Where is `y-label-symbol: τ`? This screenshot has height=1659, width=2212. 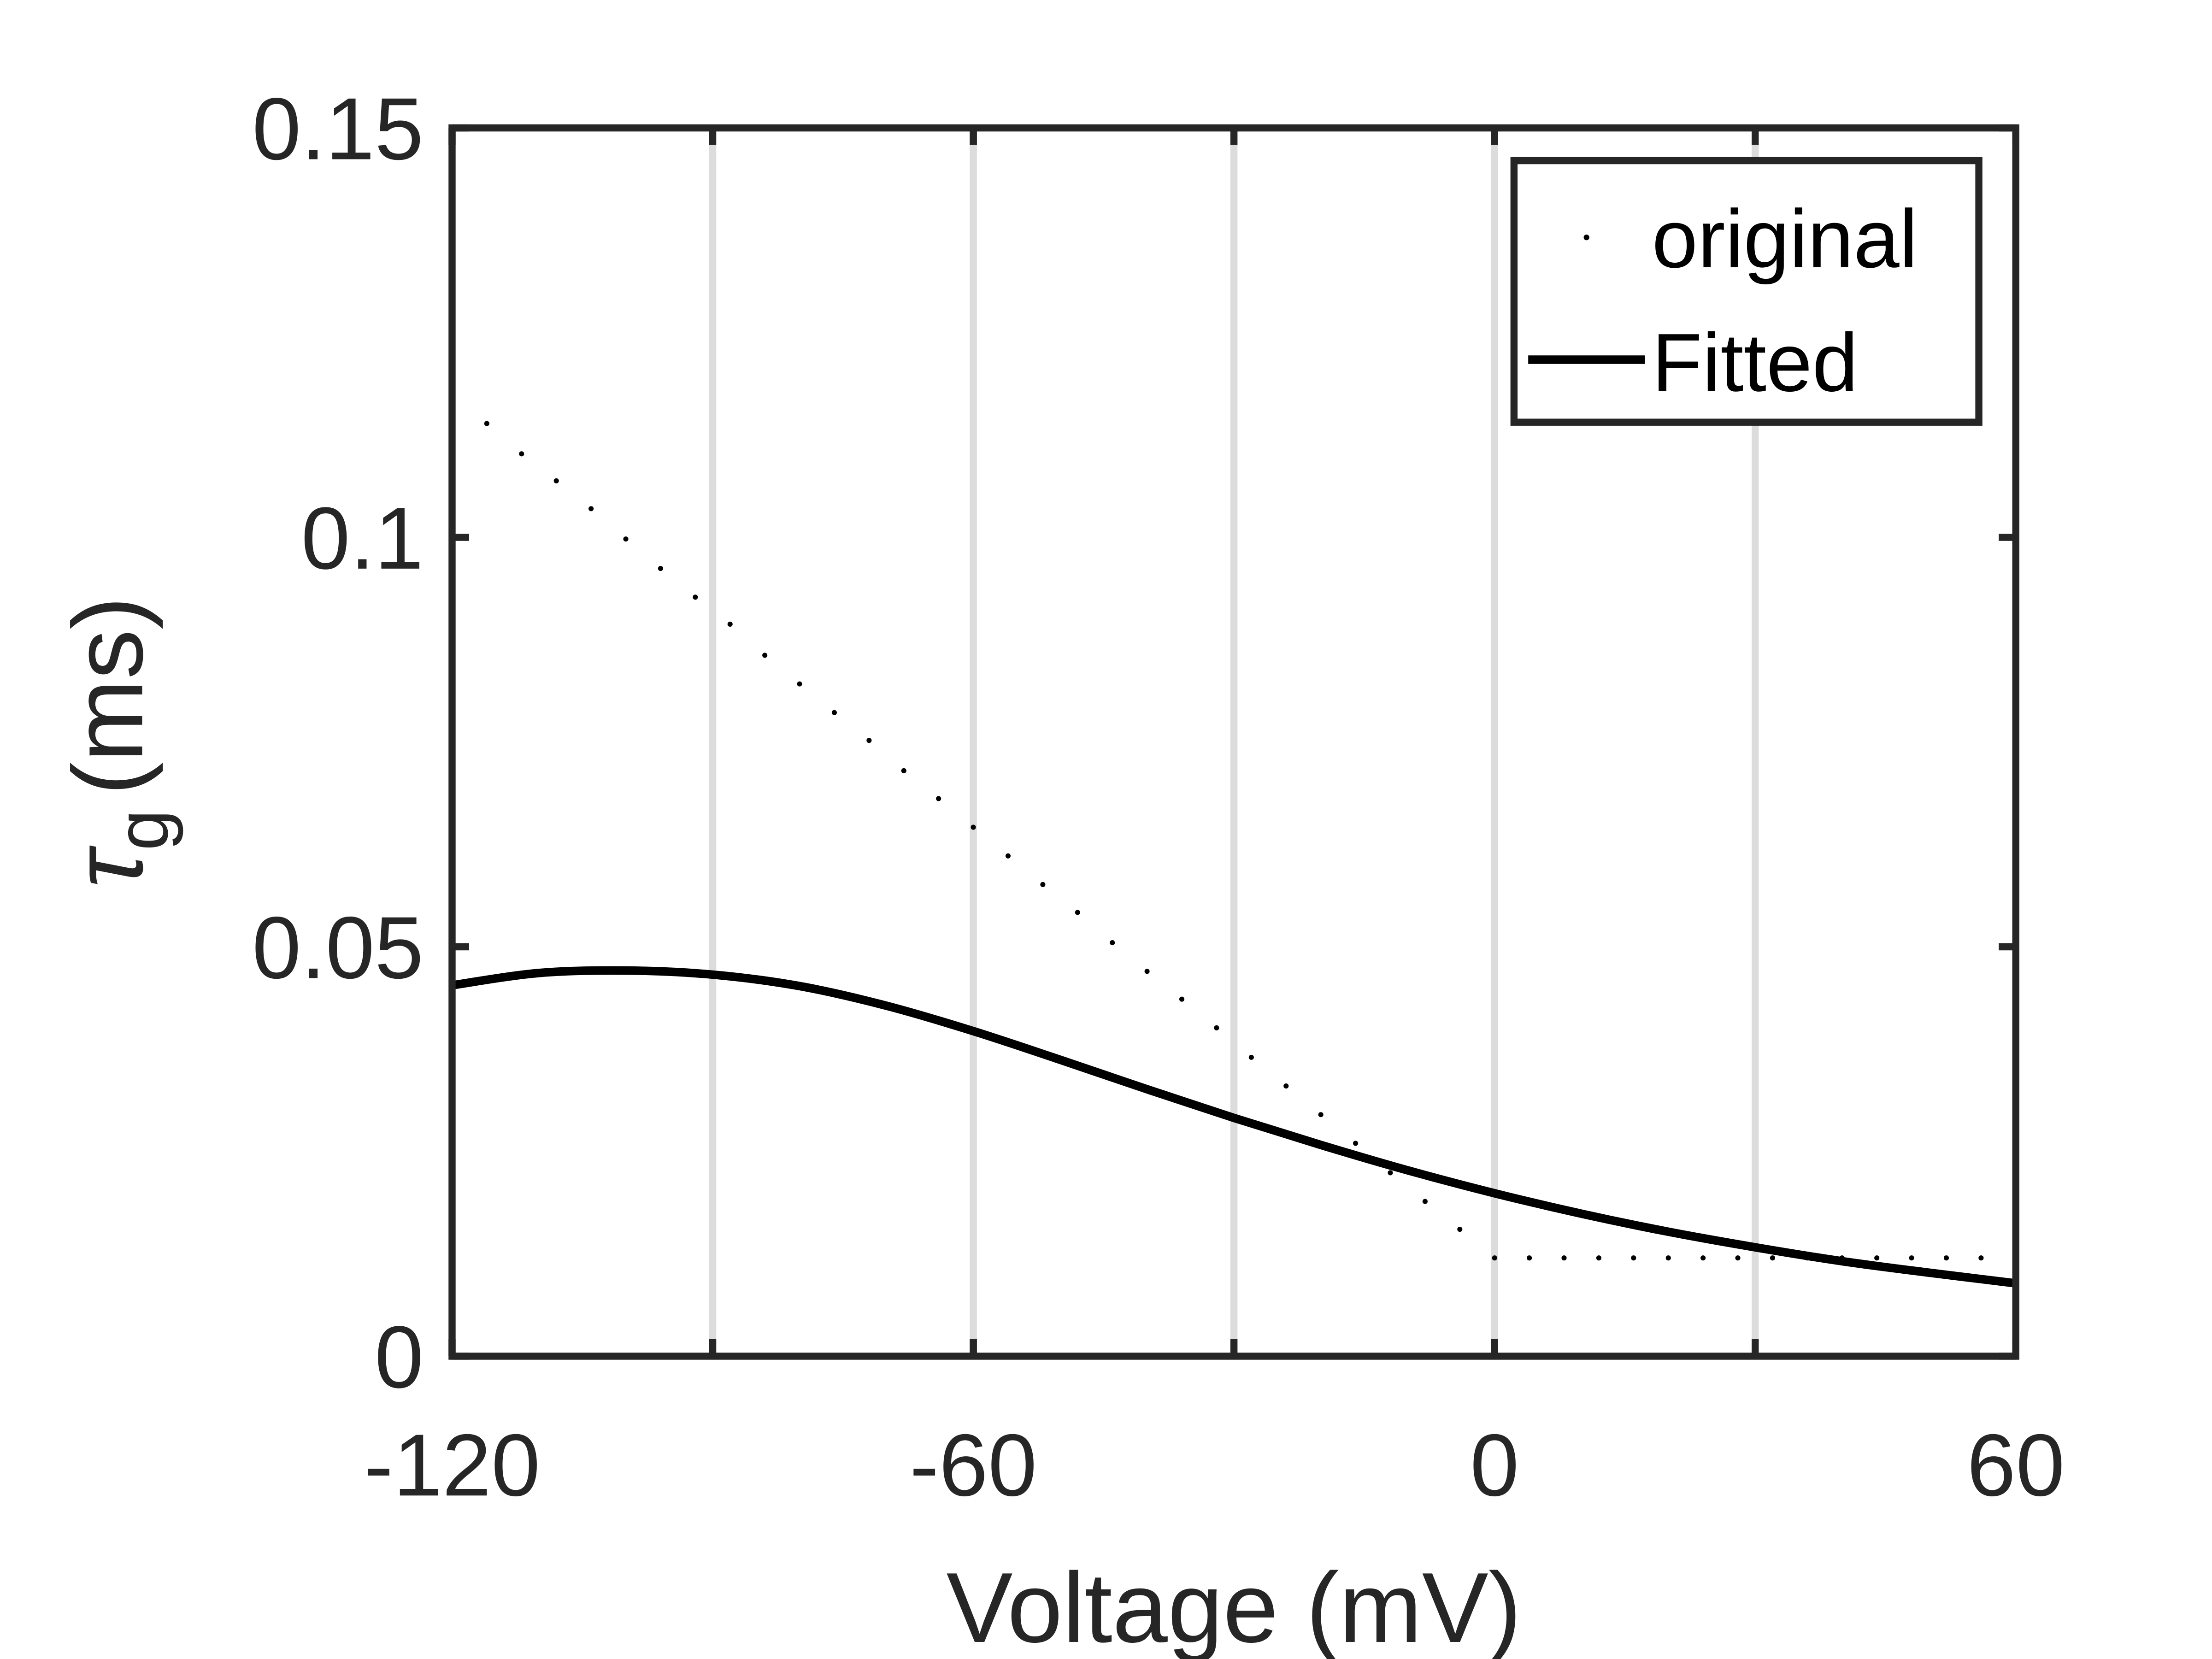
y-label-symbol: τ is located at coordinates (107, 867).